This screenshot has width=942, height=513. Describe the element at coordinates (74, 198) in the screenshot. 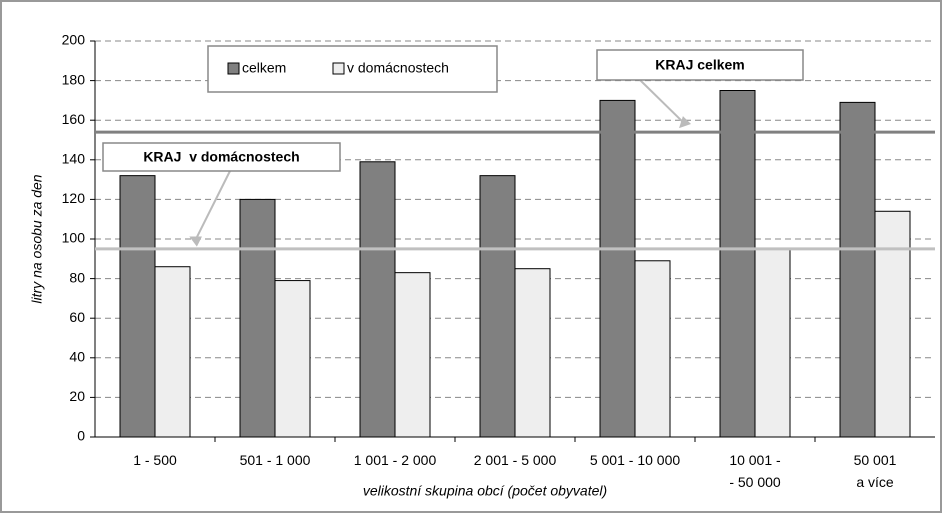

I see `y-tick-label: 120` at that location.